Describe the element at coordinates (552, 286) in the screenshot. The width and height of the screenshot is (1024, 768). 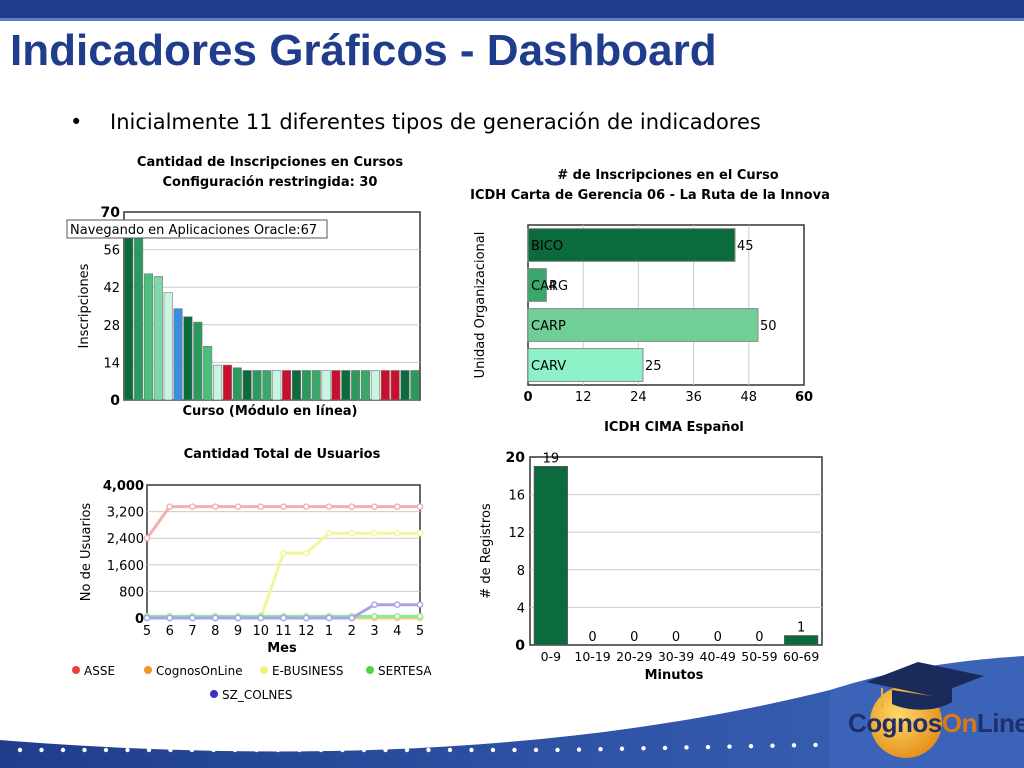
I see `chart2-data-label: 4` at that location.